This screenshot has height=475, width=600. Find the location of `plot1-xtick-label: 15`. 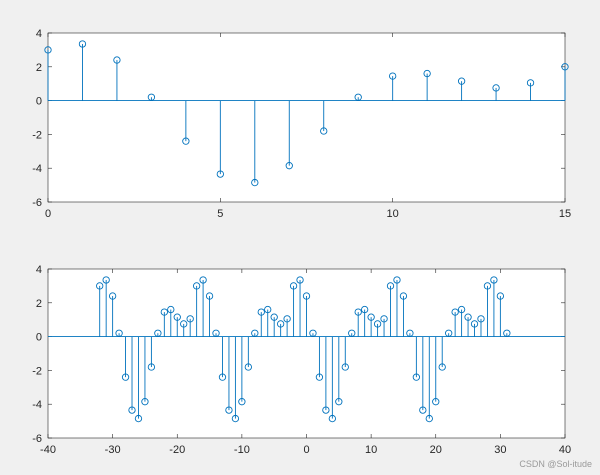

plot1-xtick-label: 15 is located at coordinates (565, 214).